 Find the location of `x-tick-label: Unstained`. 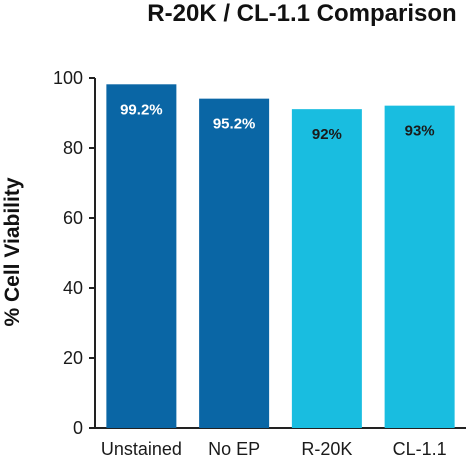

x-tick-label: Unstained is located at coordinates (141, 449).